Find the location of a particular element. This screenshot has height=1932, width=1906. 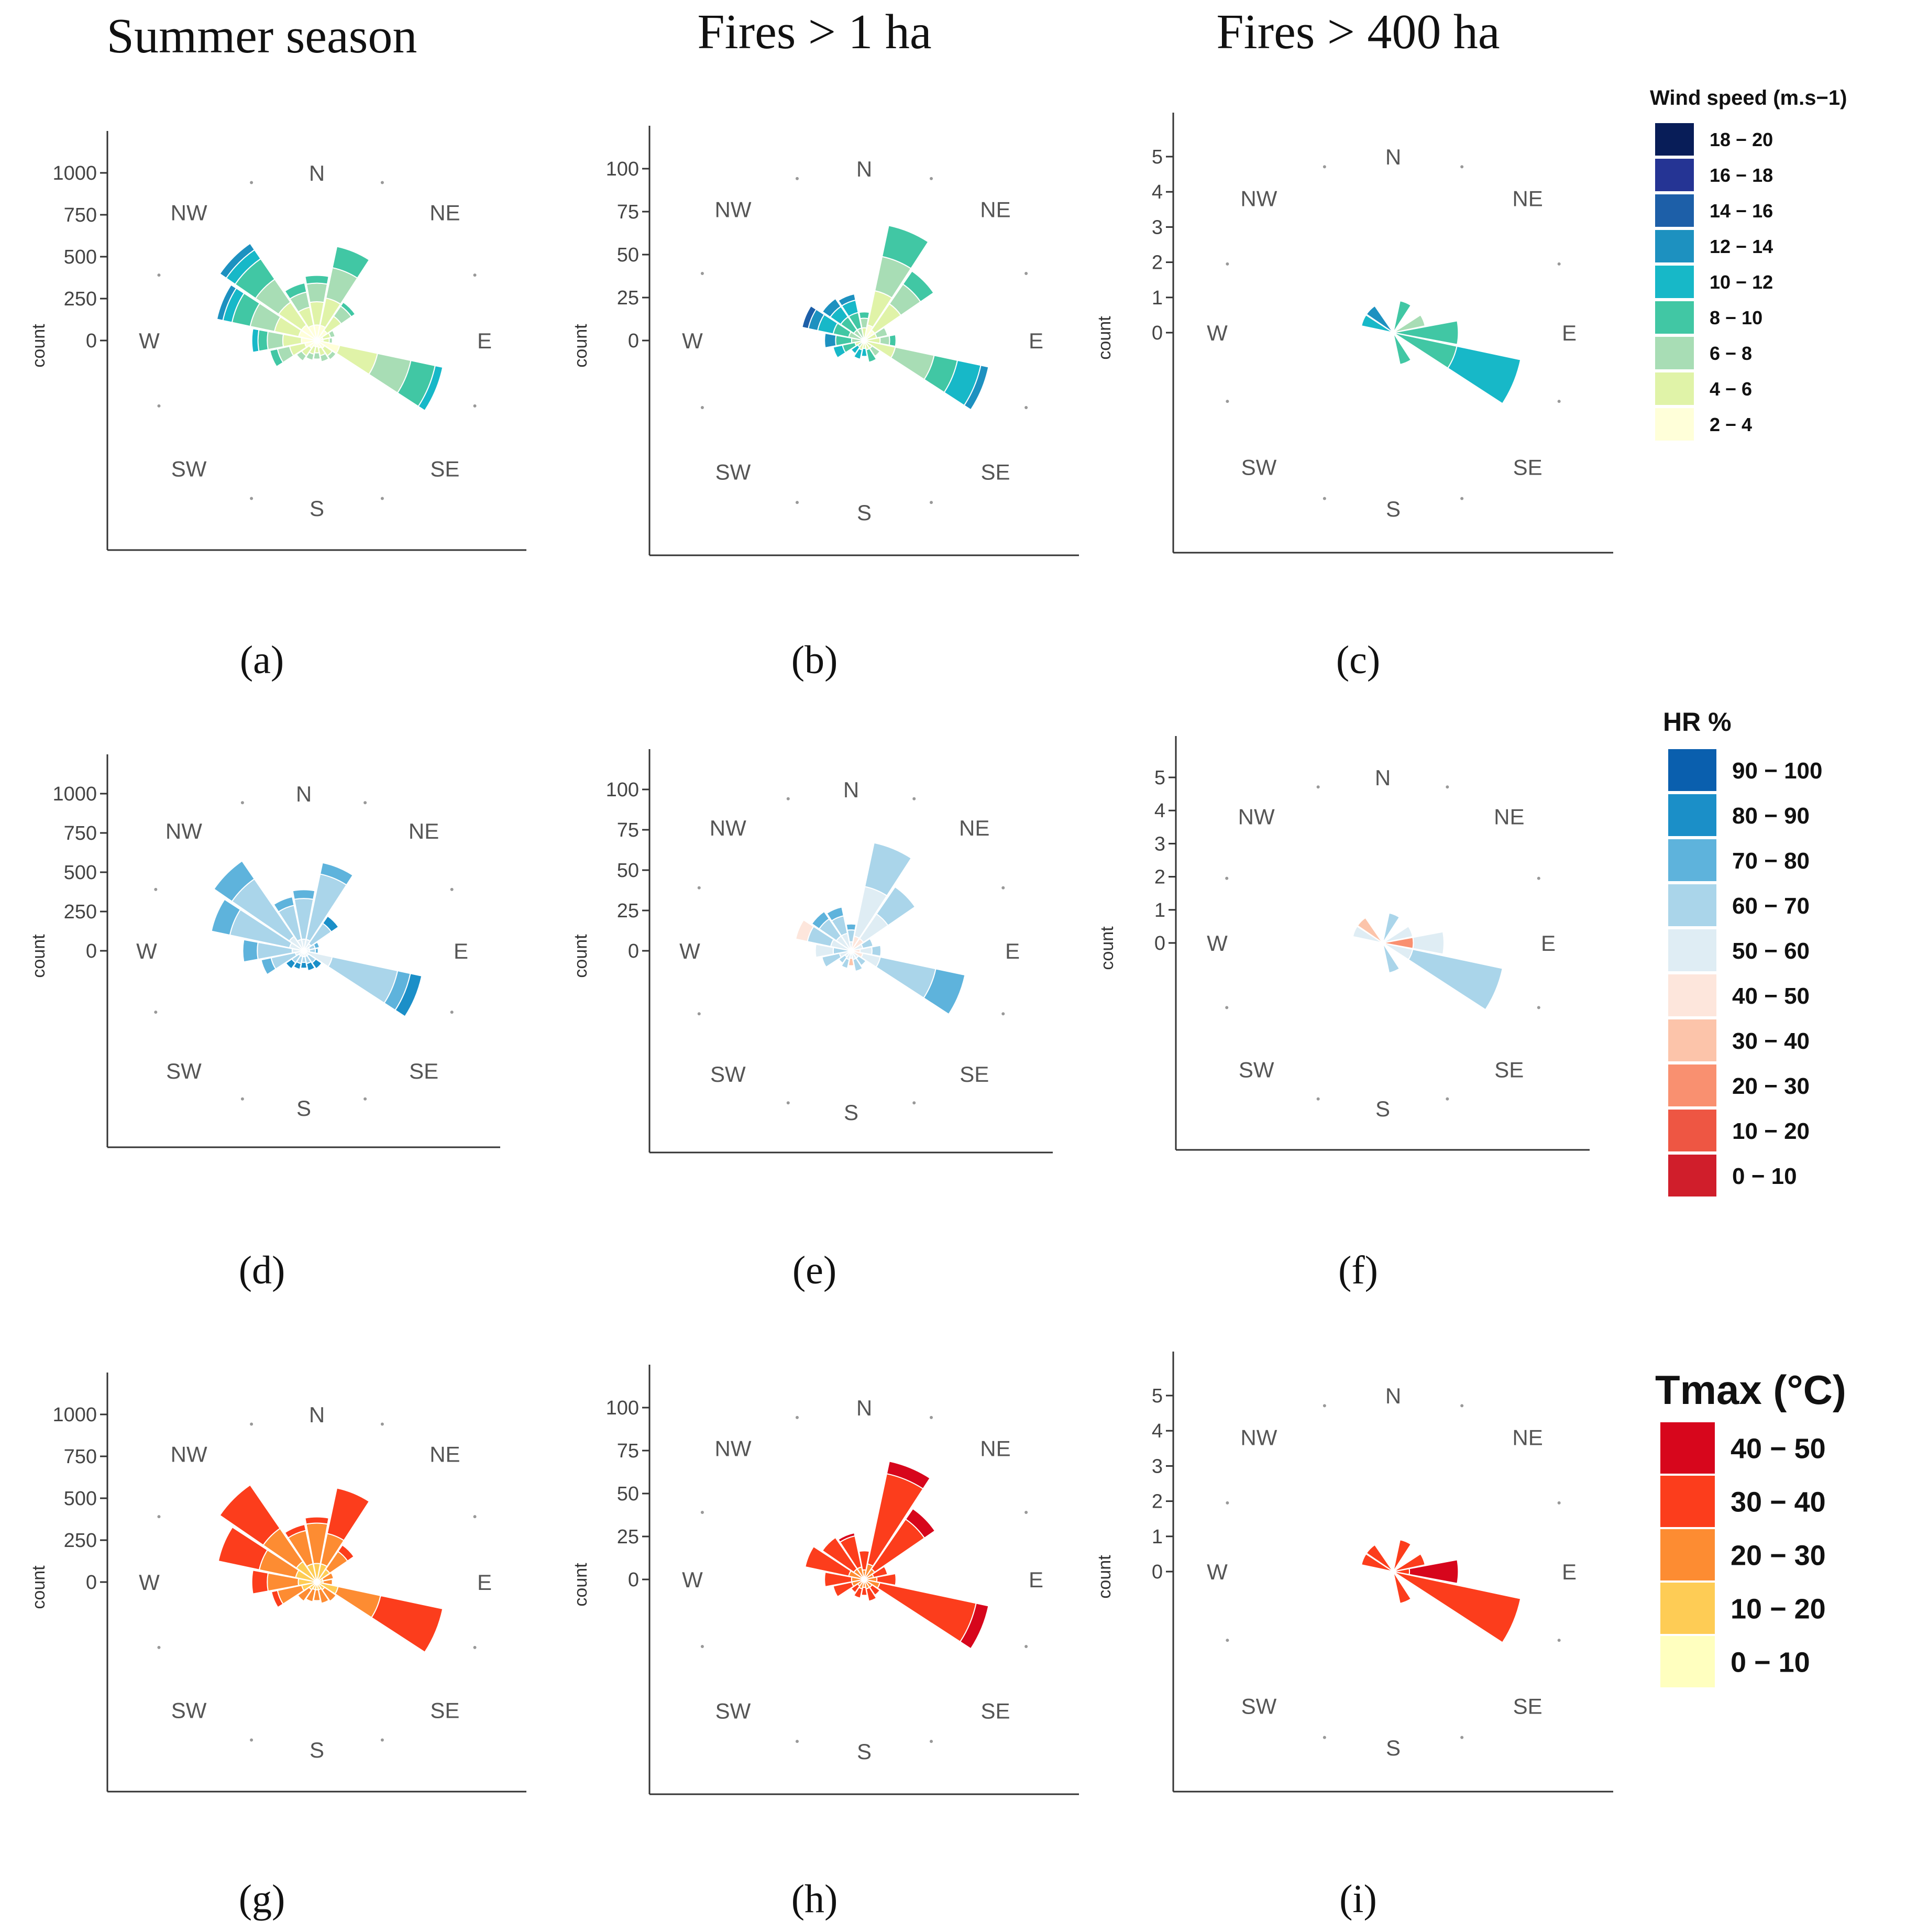

column-title-fires-400ha: Fires > 400 ha is located at coordinates (1358, 32).